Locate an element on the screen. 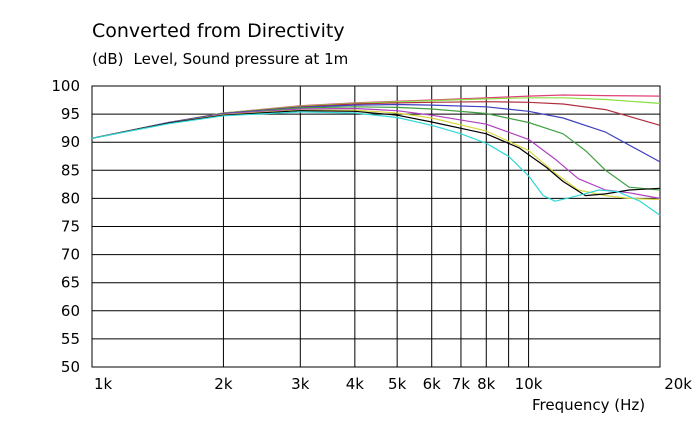 The width and height of the screenshot is (695, 422). y-tick-label: 90 is located at coordinates (70, 142).